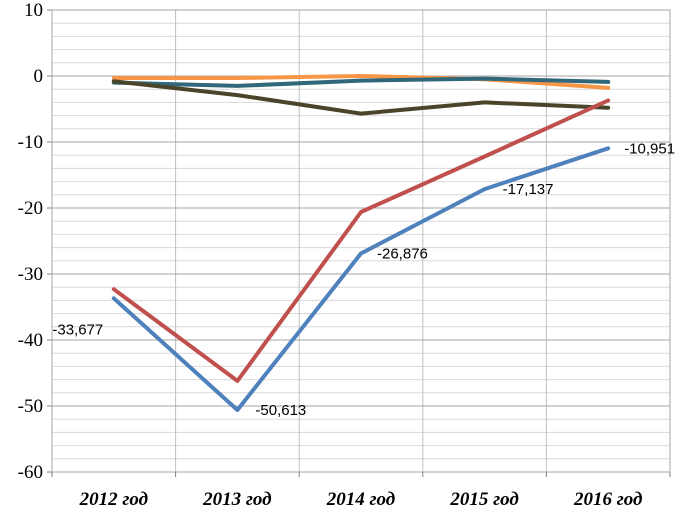 Image resolution: width=689 pixels, height=514 pixels. Describe the element at coordinates (607, 499) in the screenshot. I see `x-tick-label: 2016 год` at that location.